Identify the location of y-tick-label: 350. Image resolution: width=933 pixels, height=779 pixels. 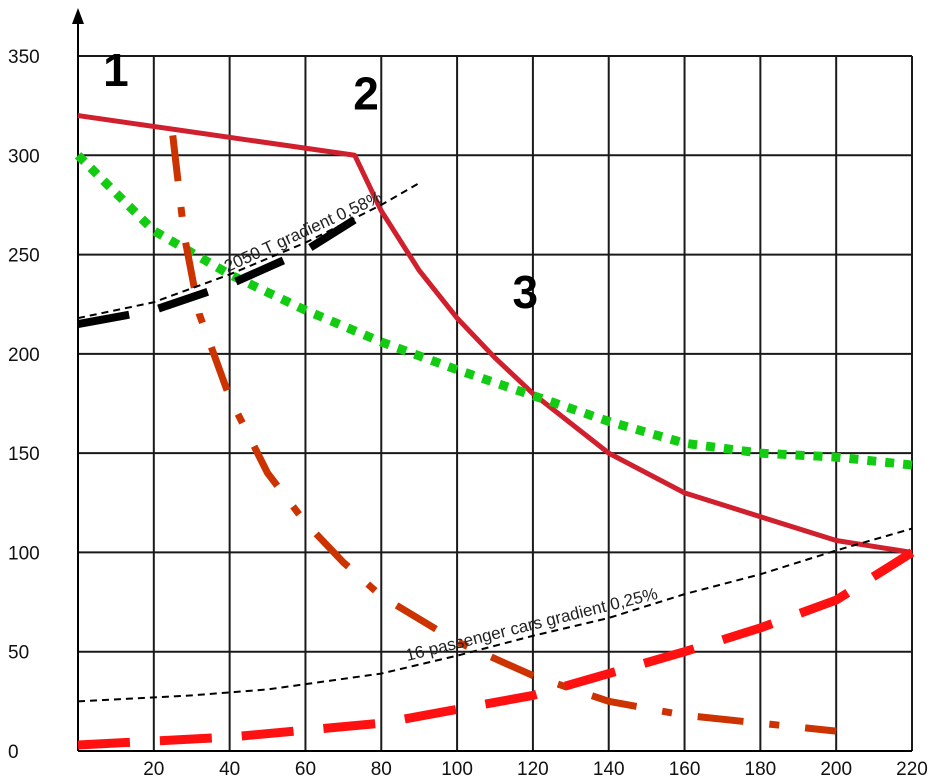
(24, 57).